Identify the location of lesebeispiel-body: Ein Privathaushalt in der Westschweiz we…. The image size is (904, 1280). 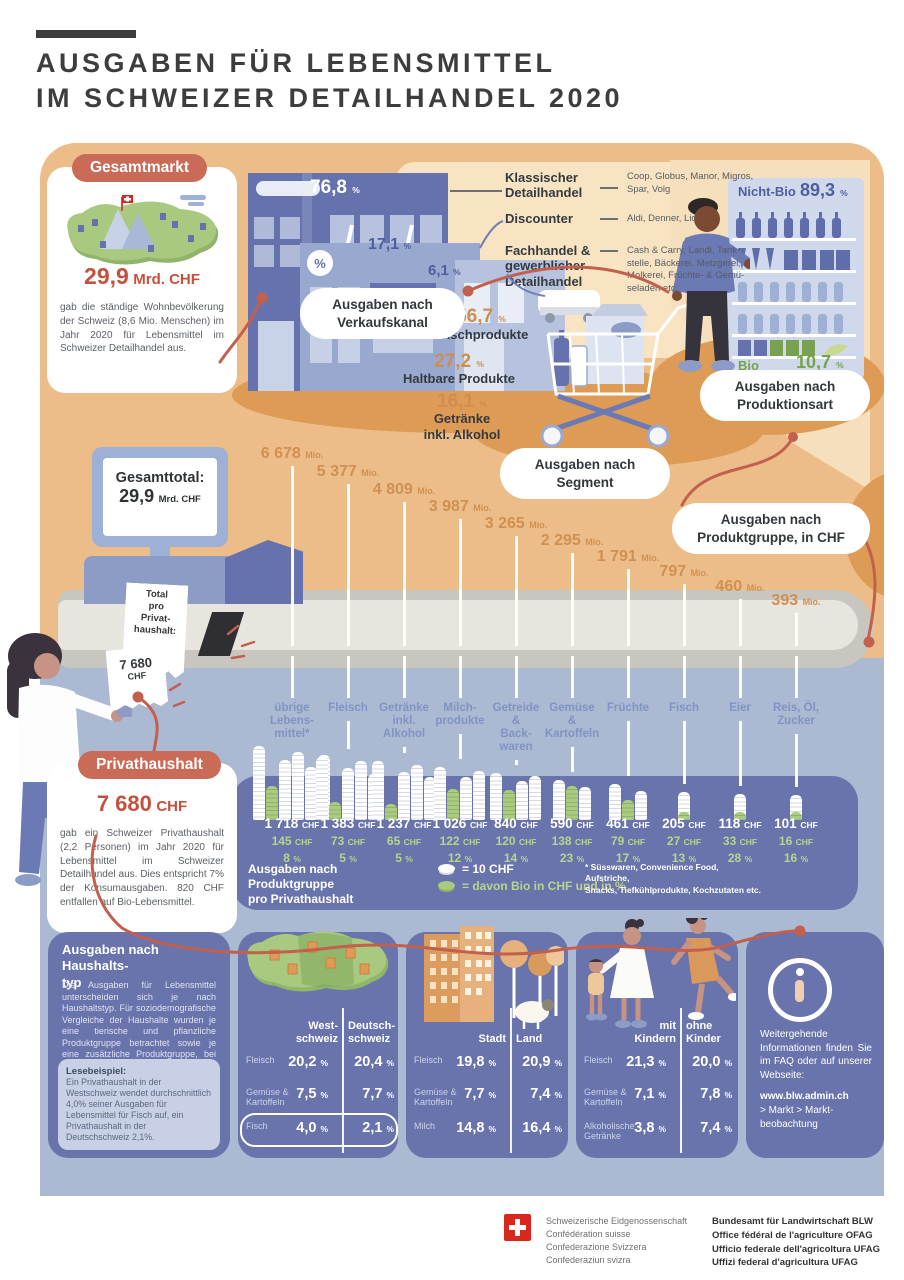
(139, 1110).